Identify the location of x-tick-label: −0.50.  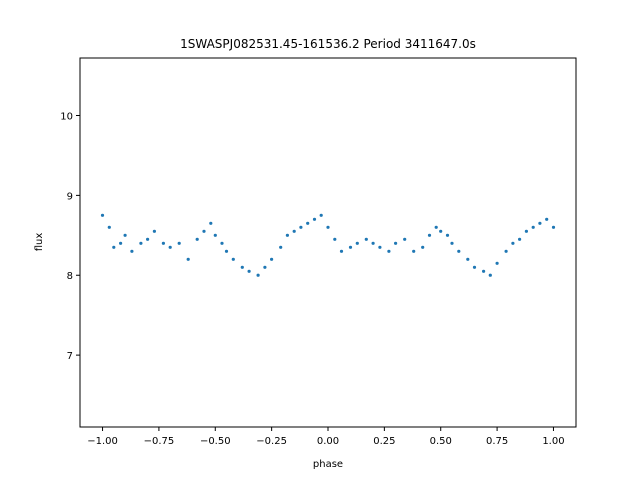
(215, 441).